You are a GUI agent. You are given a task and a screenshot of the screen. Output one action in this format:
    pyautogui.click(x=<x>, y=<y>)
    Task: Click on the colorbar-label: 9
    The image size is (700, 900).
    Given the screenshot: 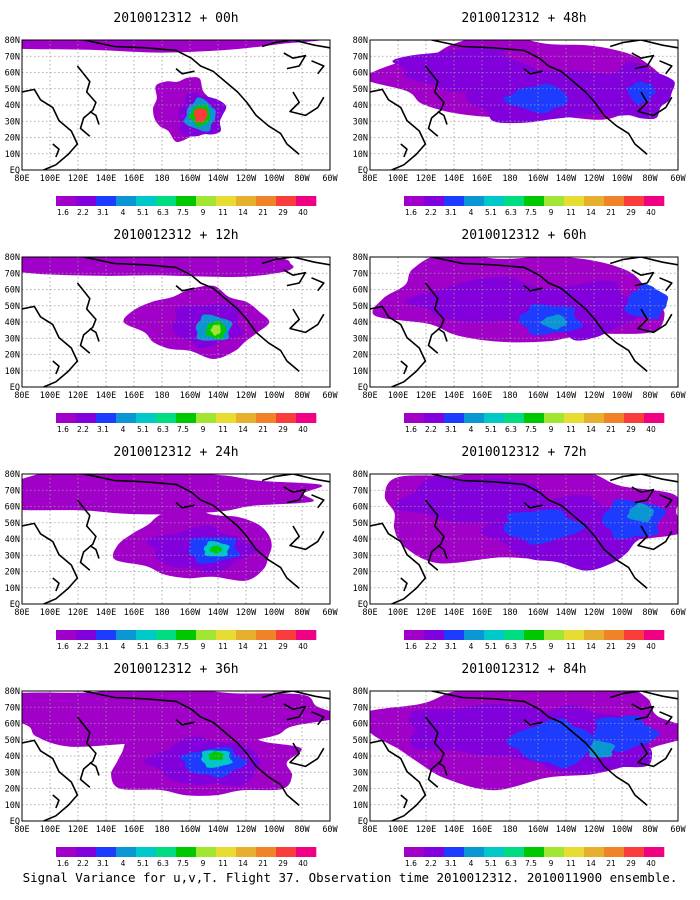 What is the action you would take?
    pyautogui.click(x=203, y=646)
    